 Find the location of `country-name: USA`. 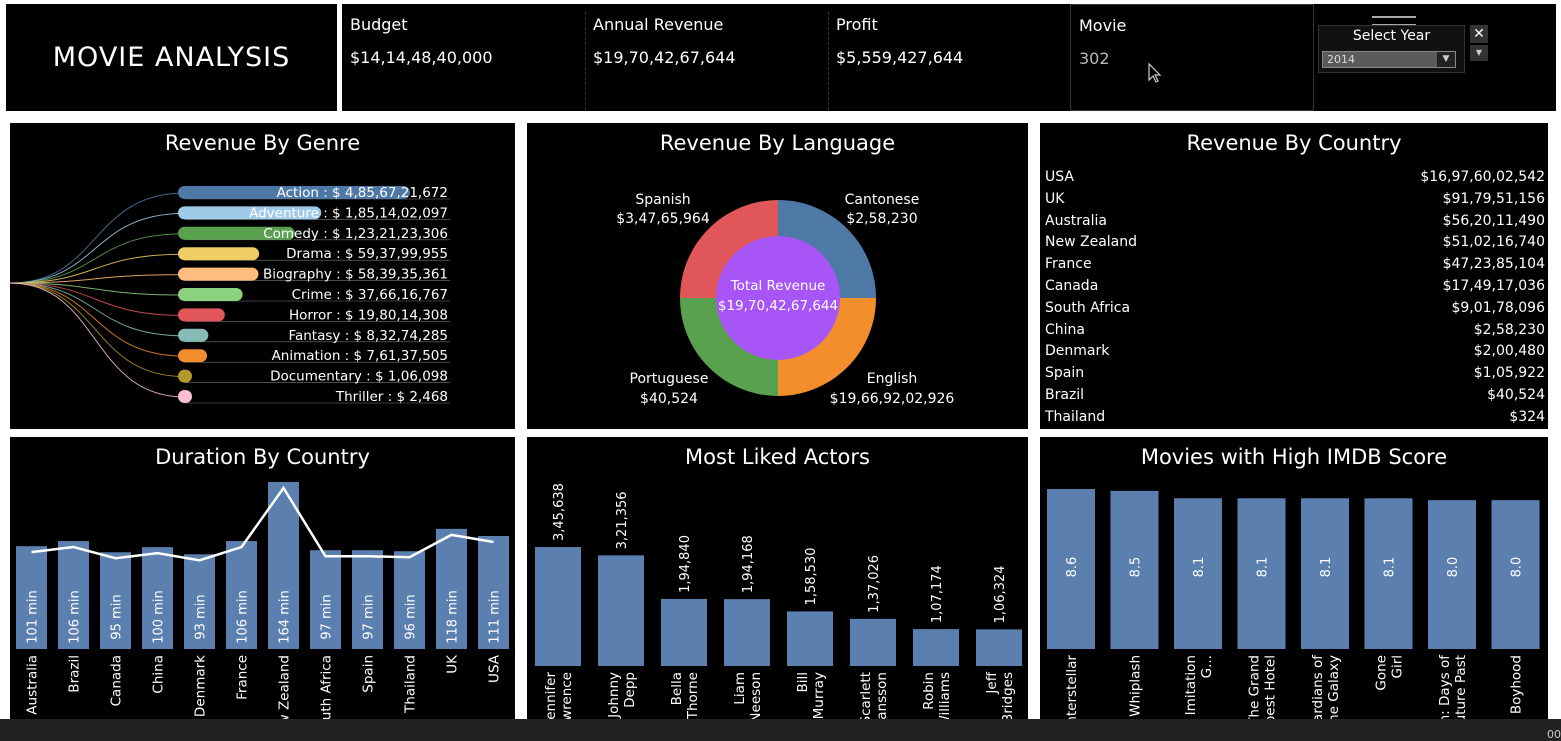

country-name: USA is located at coordinates (1059, 177).